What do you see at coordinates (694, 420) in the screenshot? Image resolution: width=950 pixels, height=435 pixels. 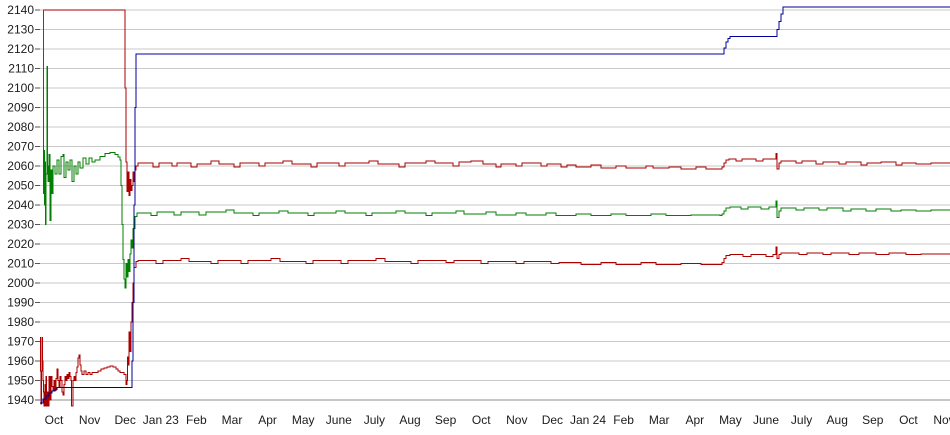 I see `x-tick-label-18: Apr` at bounding box center [694, 420].